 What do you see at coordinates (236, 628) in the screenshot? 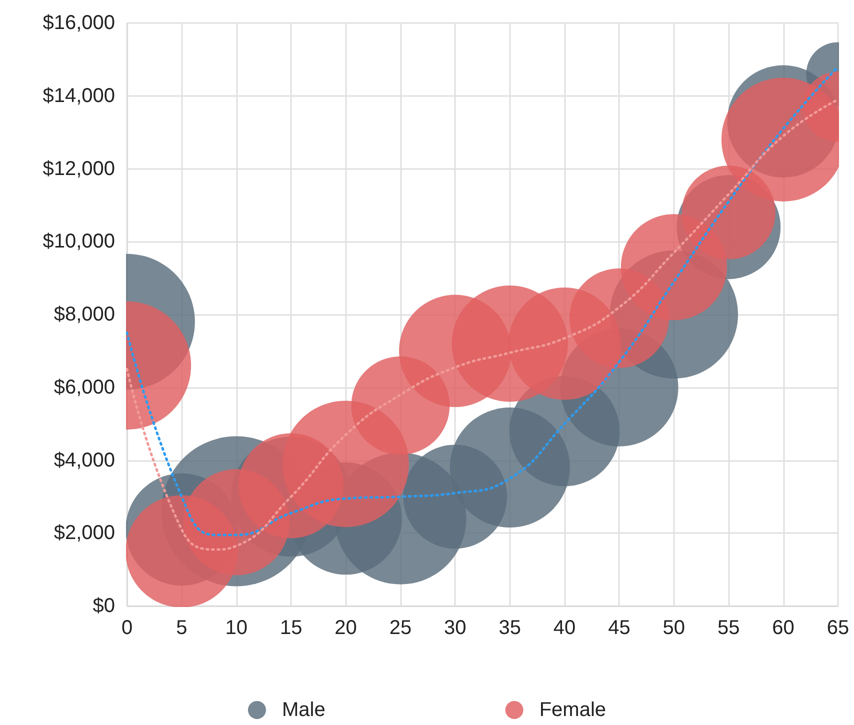
I see `x-tick-label: 10` at bounding box center [236, 628].